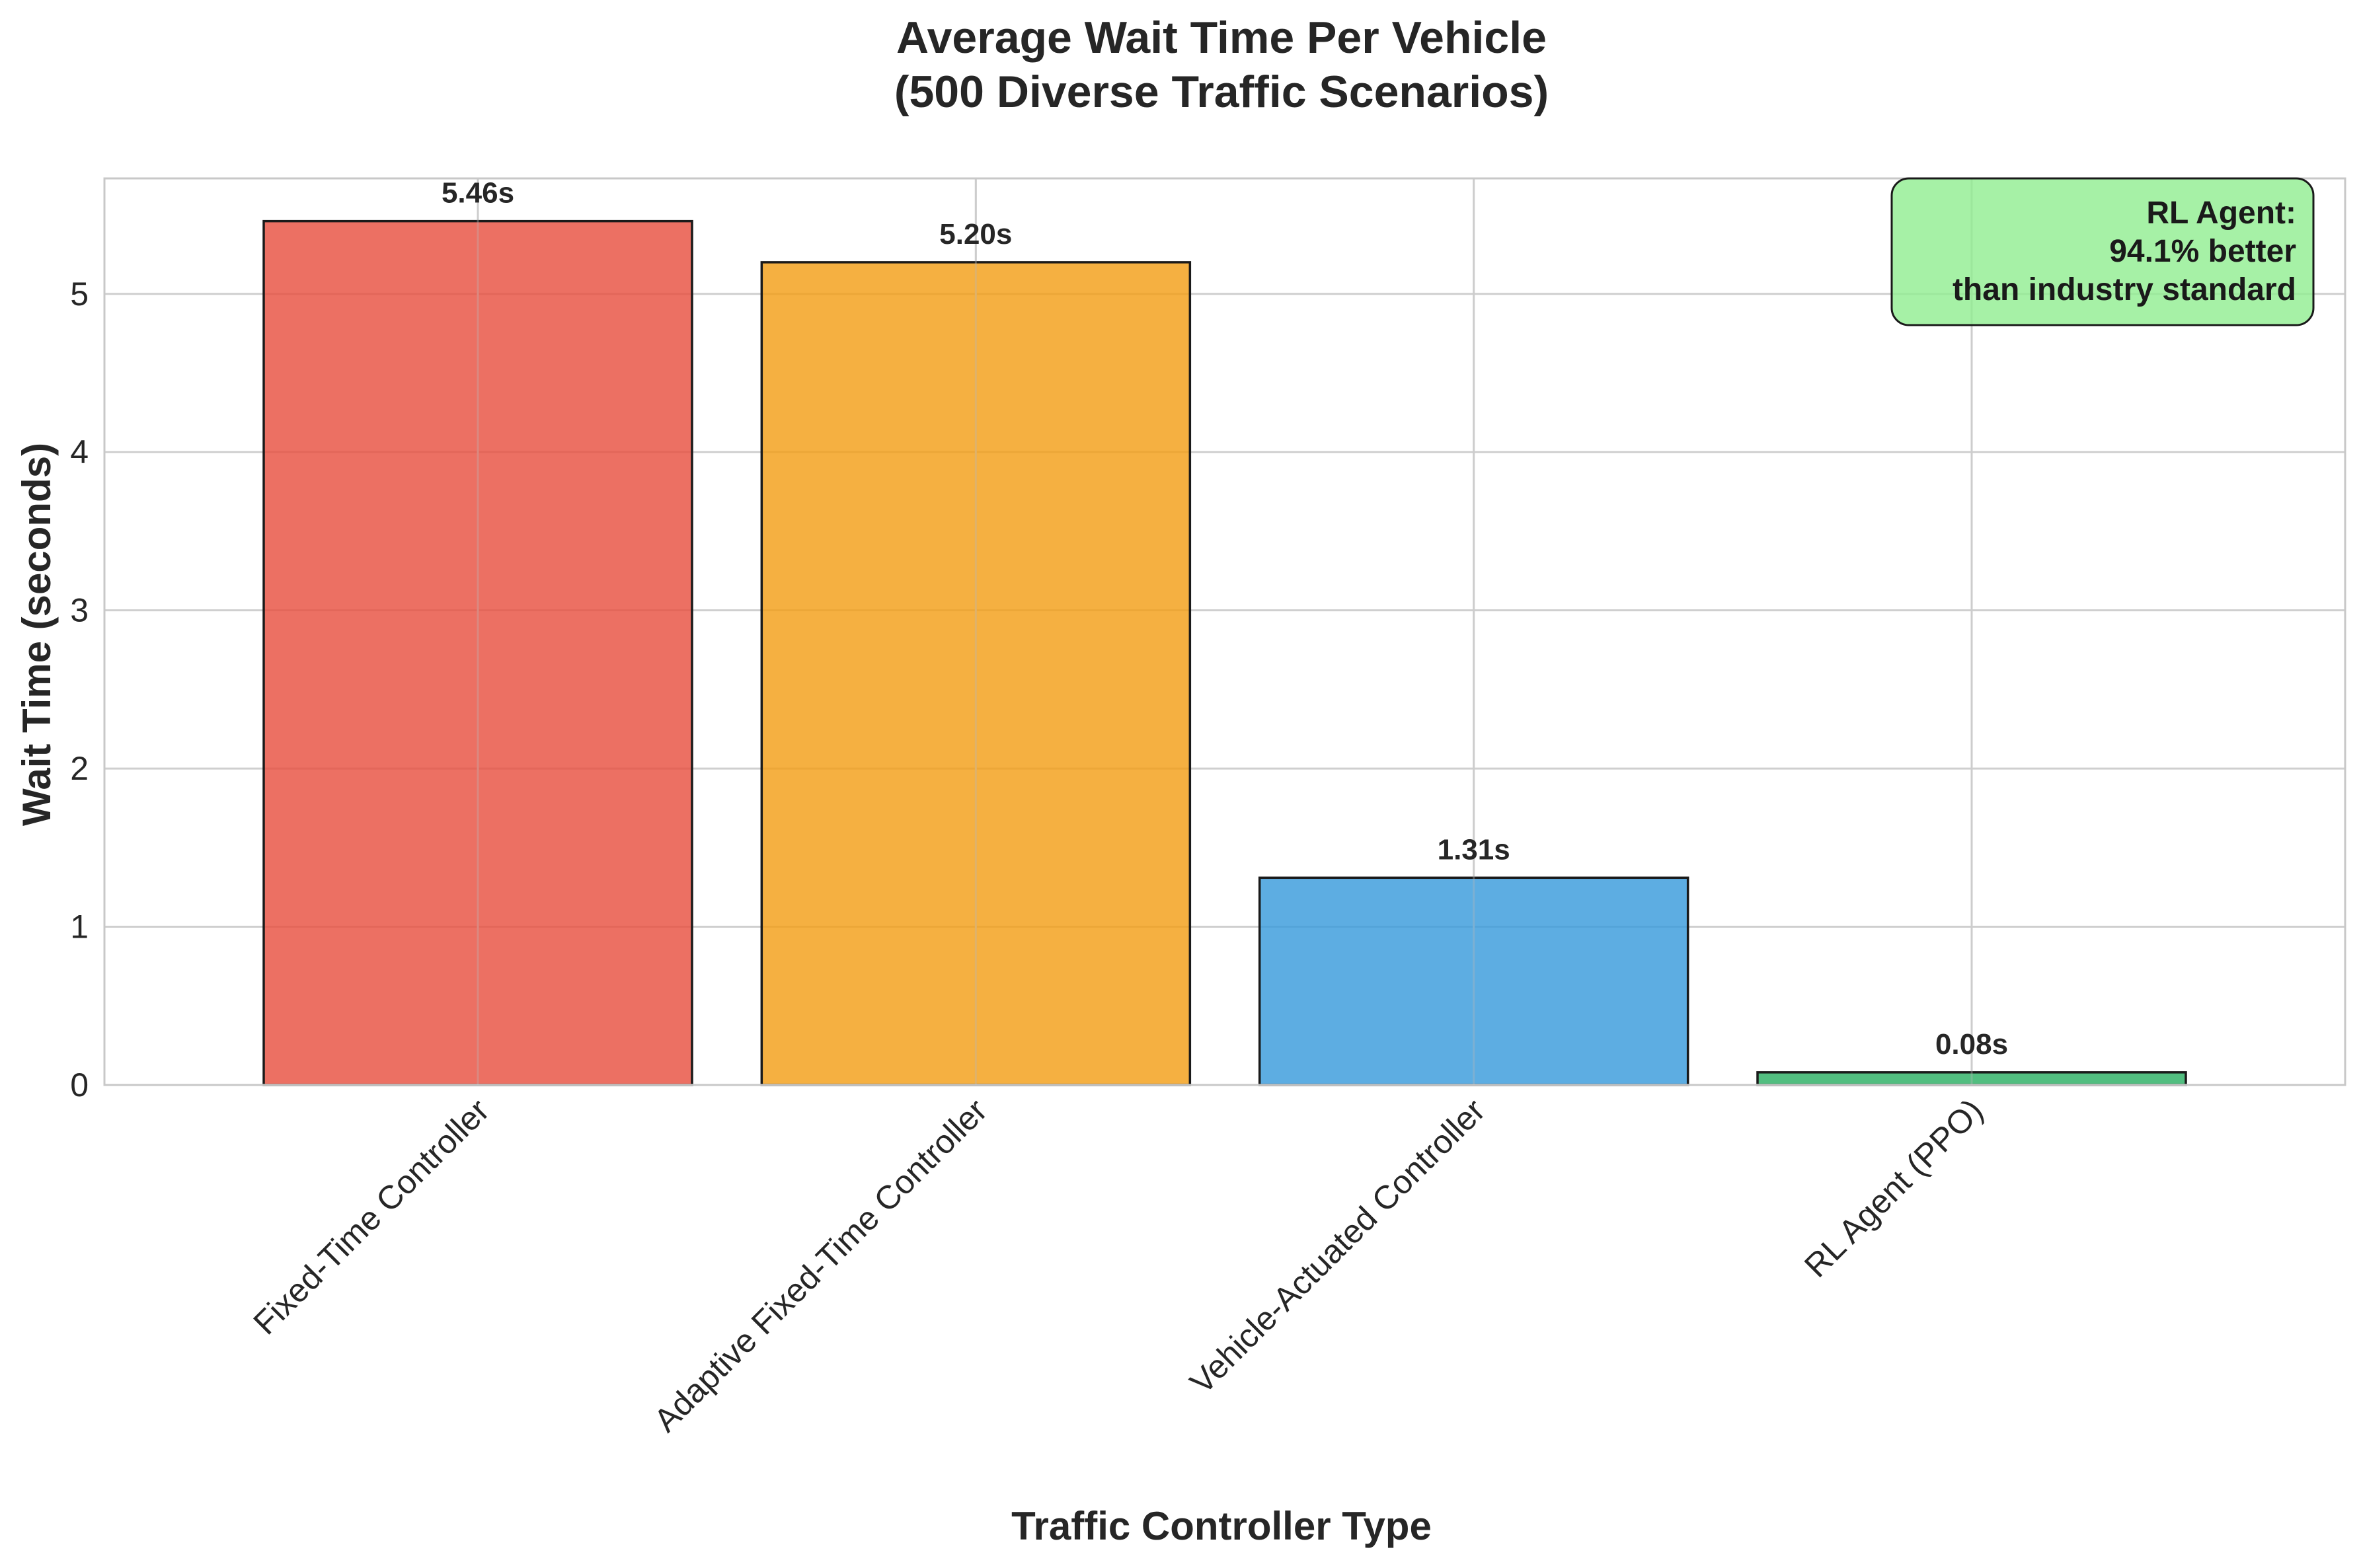 The image size is (2361, 1568). Describe the element at coordinates (2124, 289) in the screenshot. I see `annotation-line-3: than industry standard` at that location.